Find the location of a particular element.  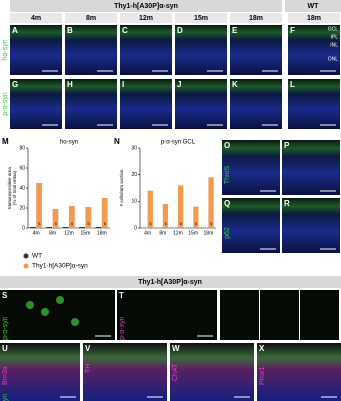

layer-label: INL is located at coordinates (334, 45).